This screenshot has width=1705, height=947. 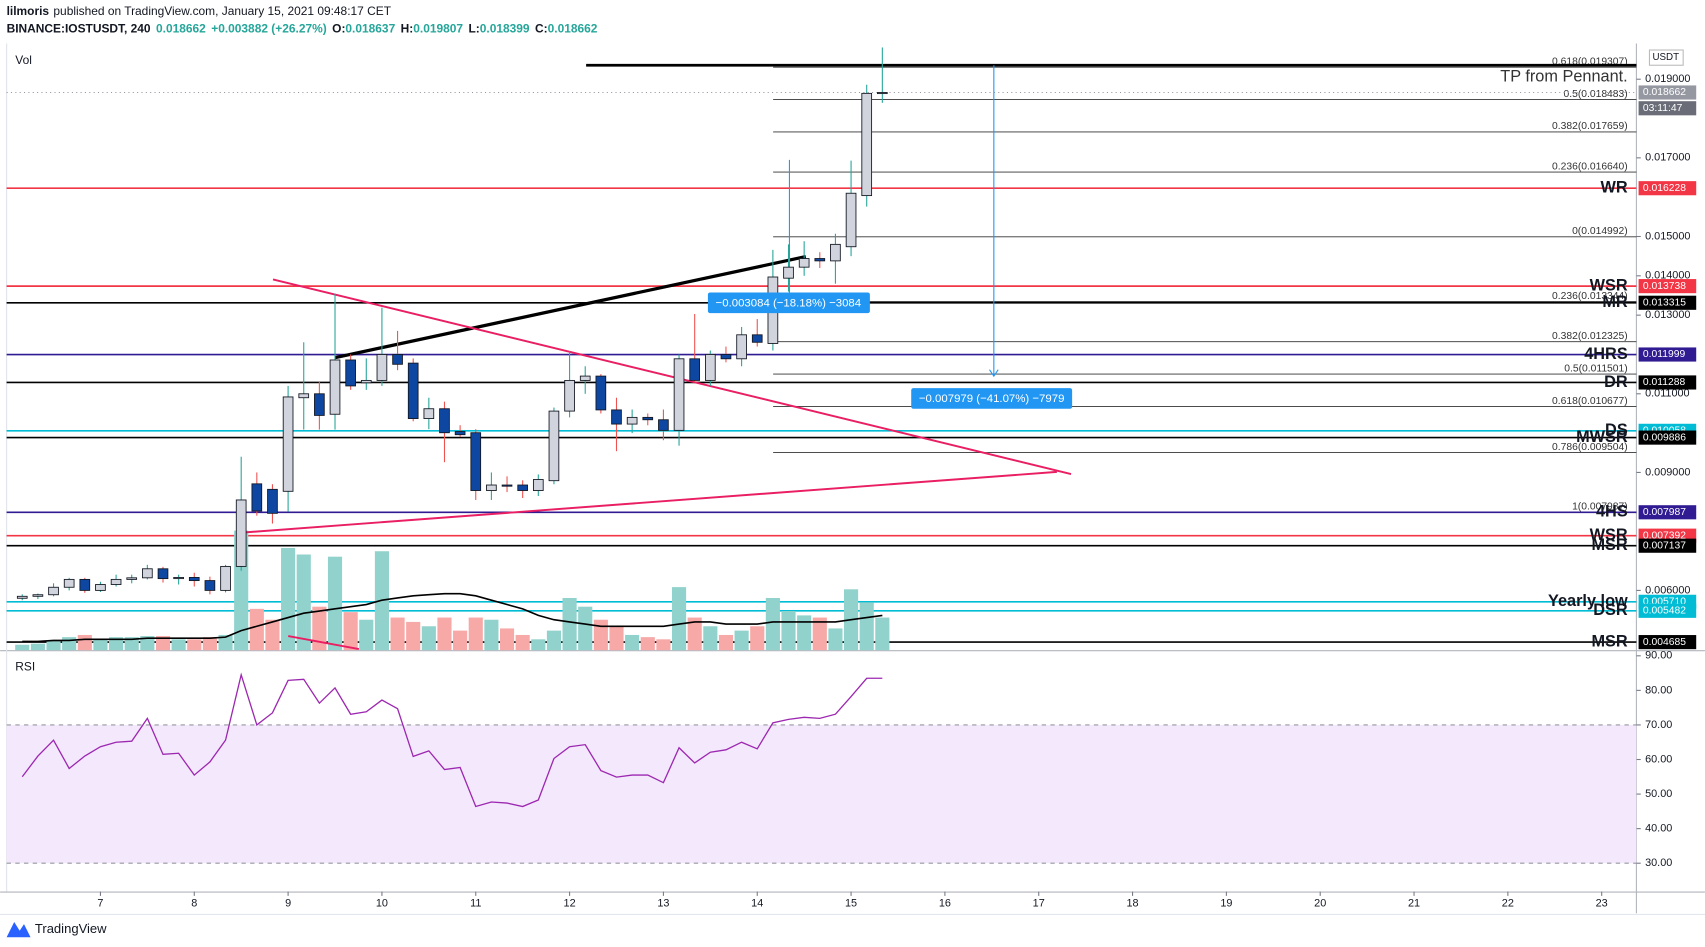 What do you see at coordinates (338, 29) in the screenshot?
I see `ohlc-label: O:` at bounding box center [338, 29].